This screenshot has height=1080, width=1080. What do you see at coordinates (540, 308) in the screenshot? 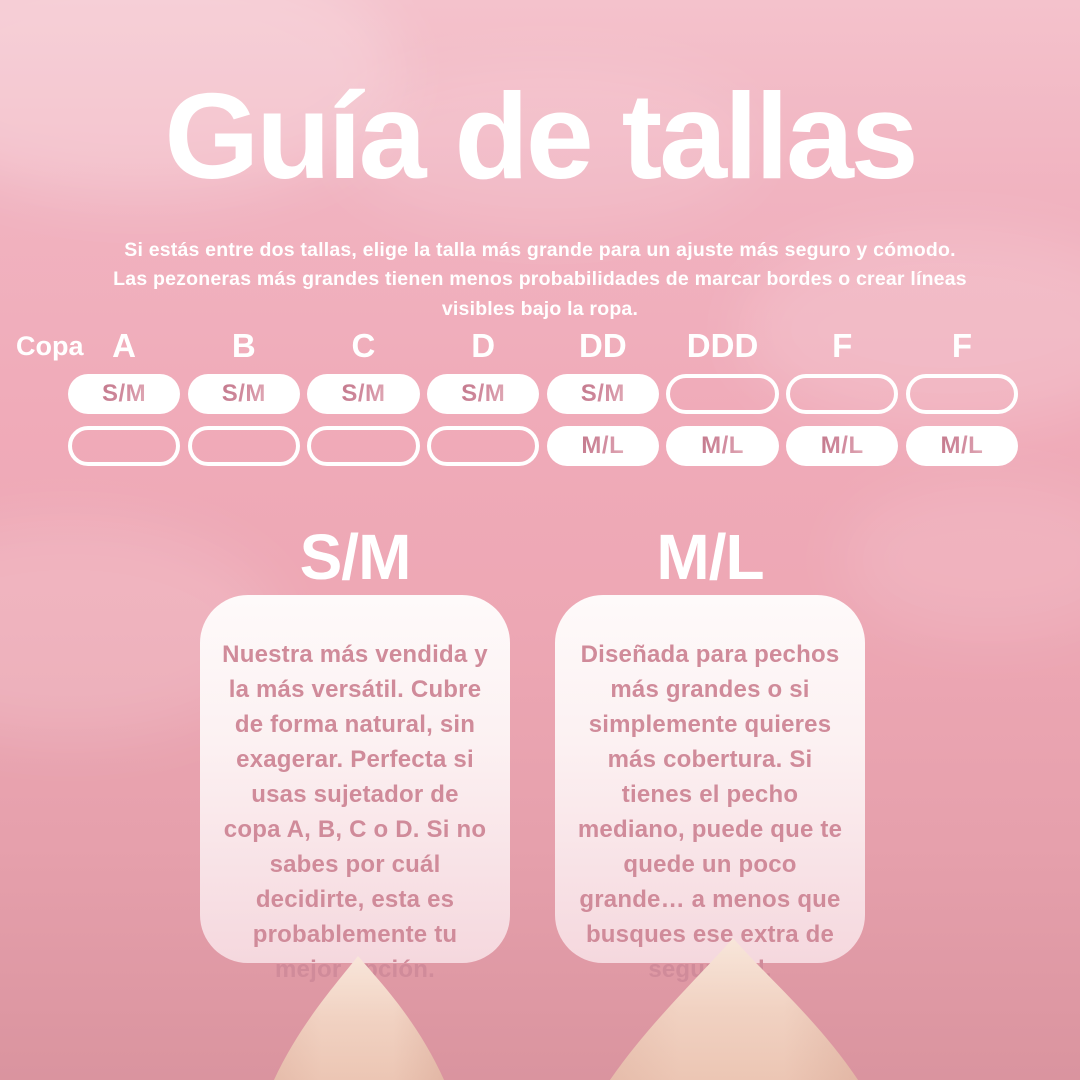
I see `subtitle-line: visibles bajo la ropa.` at bounding box center [540, 308].